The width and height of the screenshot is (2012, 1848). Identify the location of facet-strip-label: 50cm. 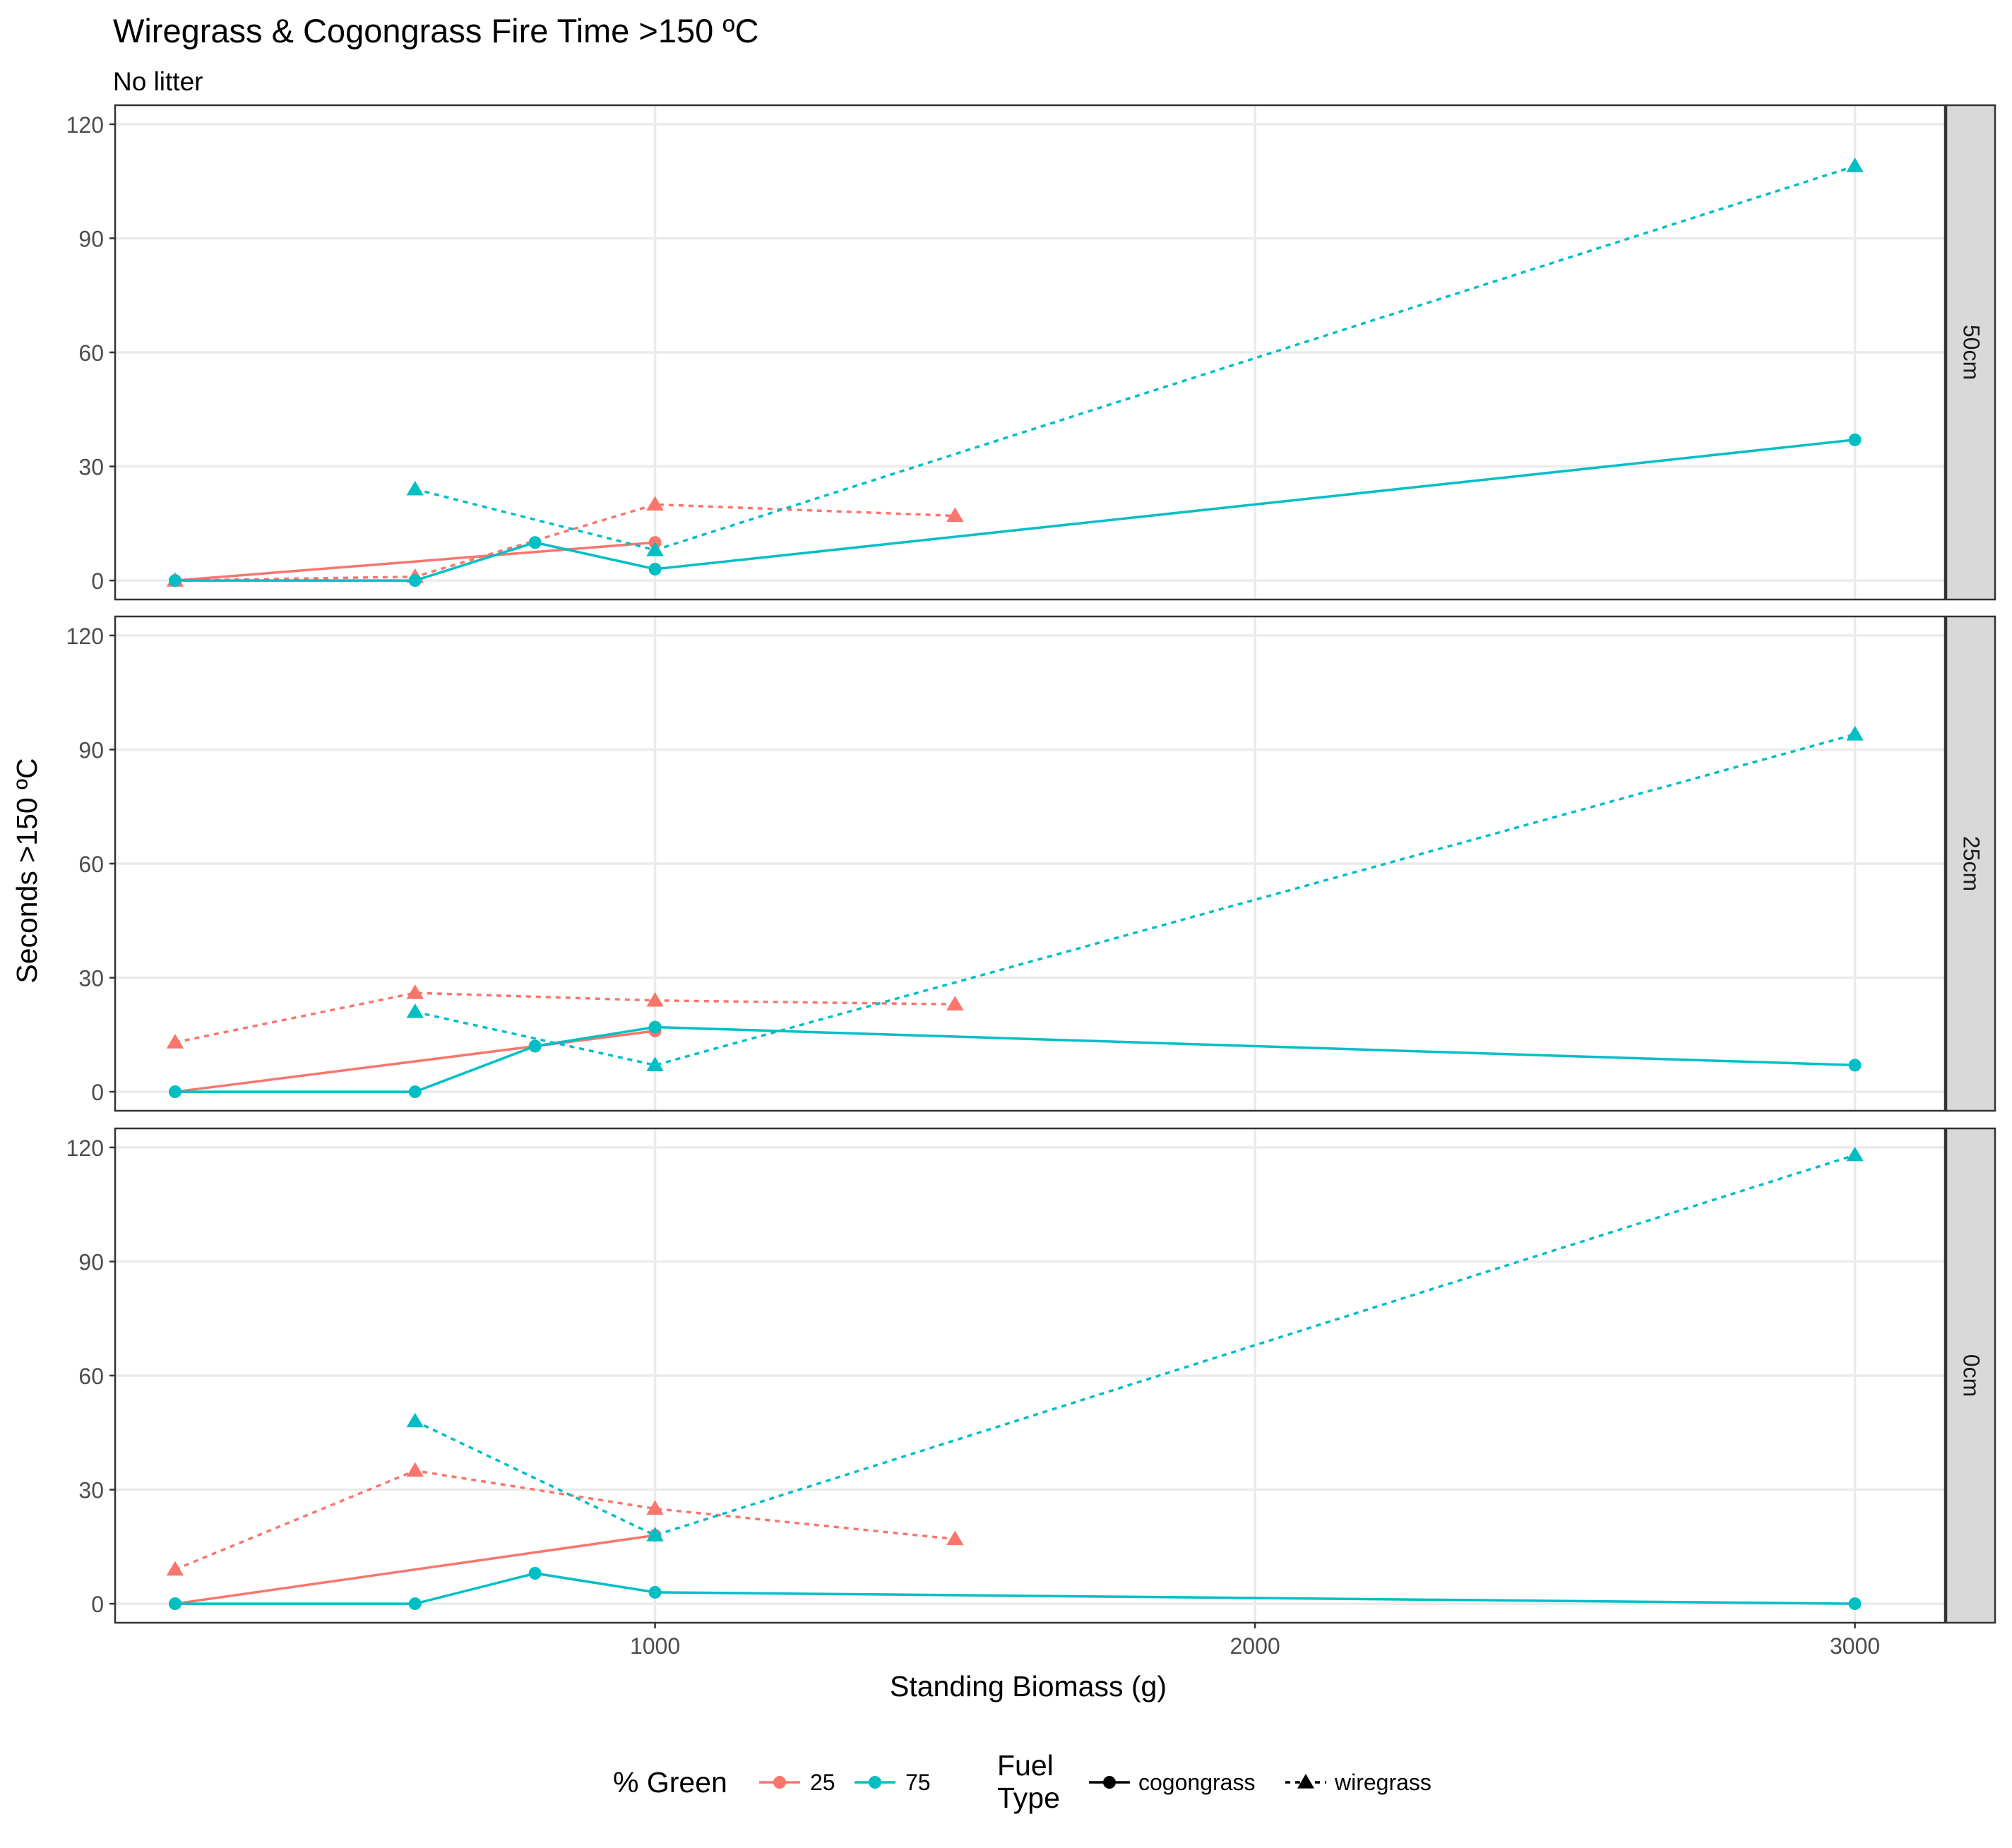
(1972, 352).